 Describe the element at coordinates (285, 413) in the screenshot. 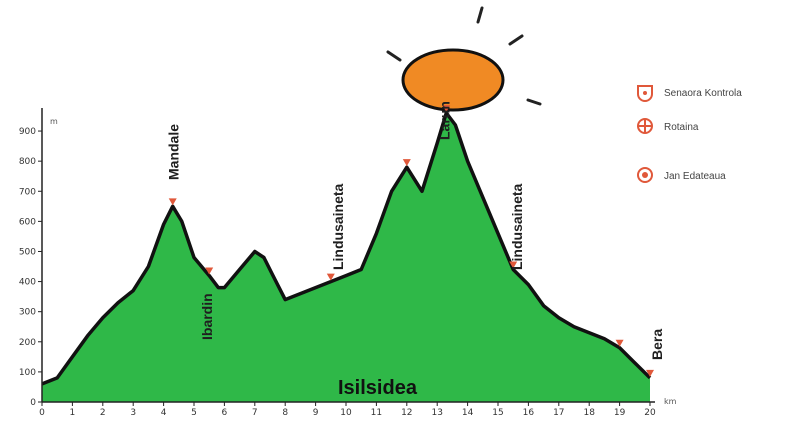

I see `x-tick-label: 8` at that location.